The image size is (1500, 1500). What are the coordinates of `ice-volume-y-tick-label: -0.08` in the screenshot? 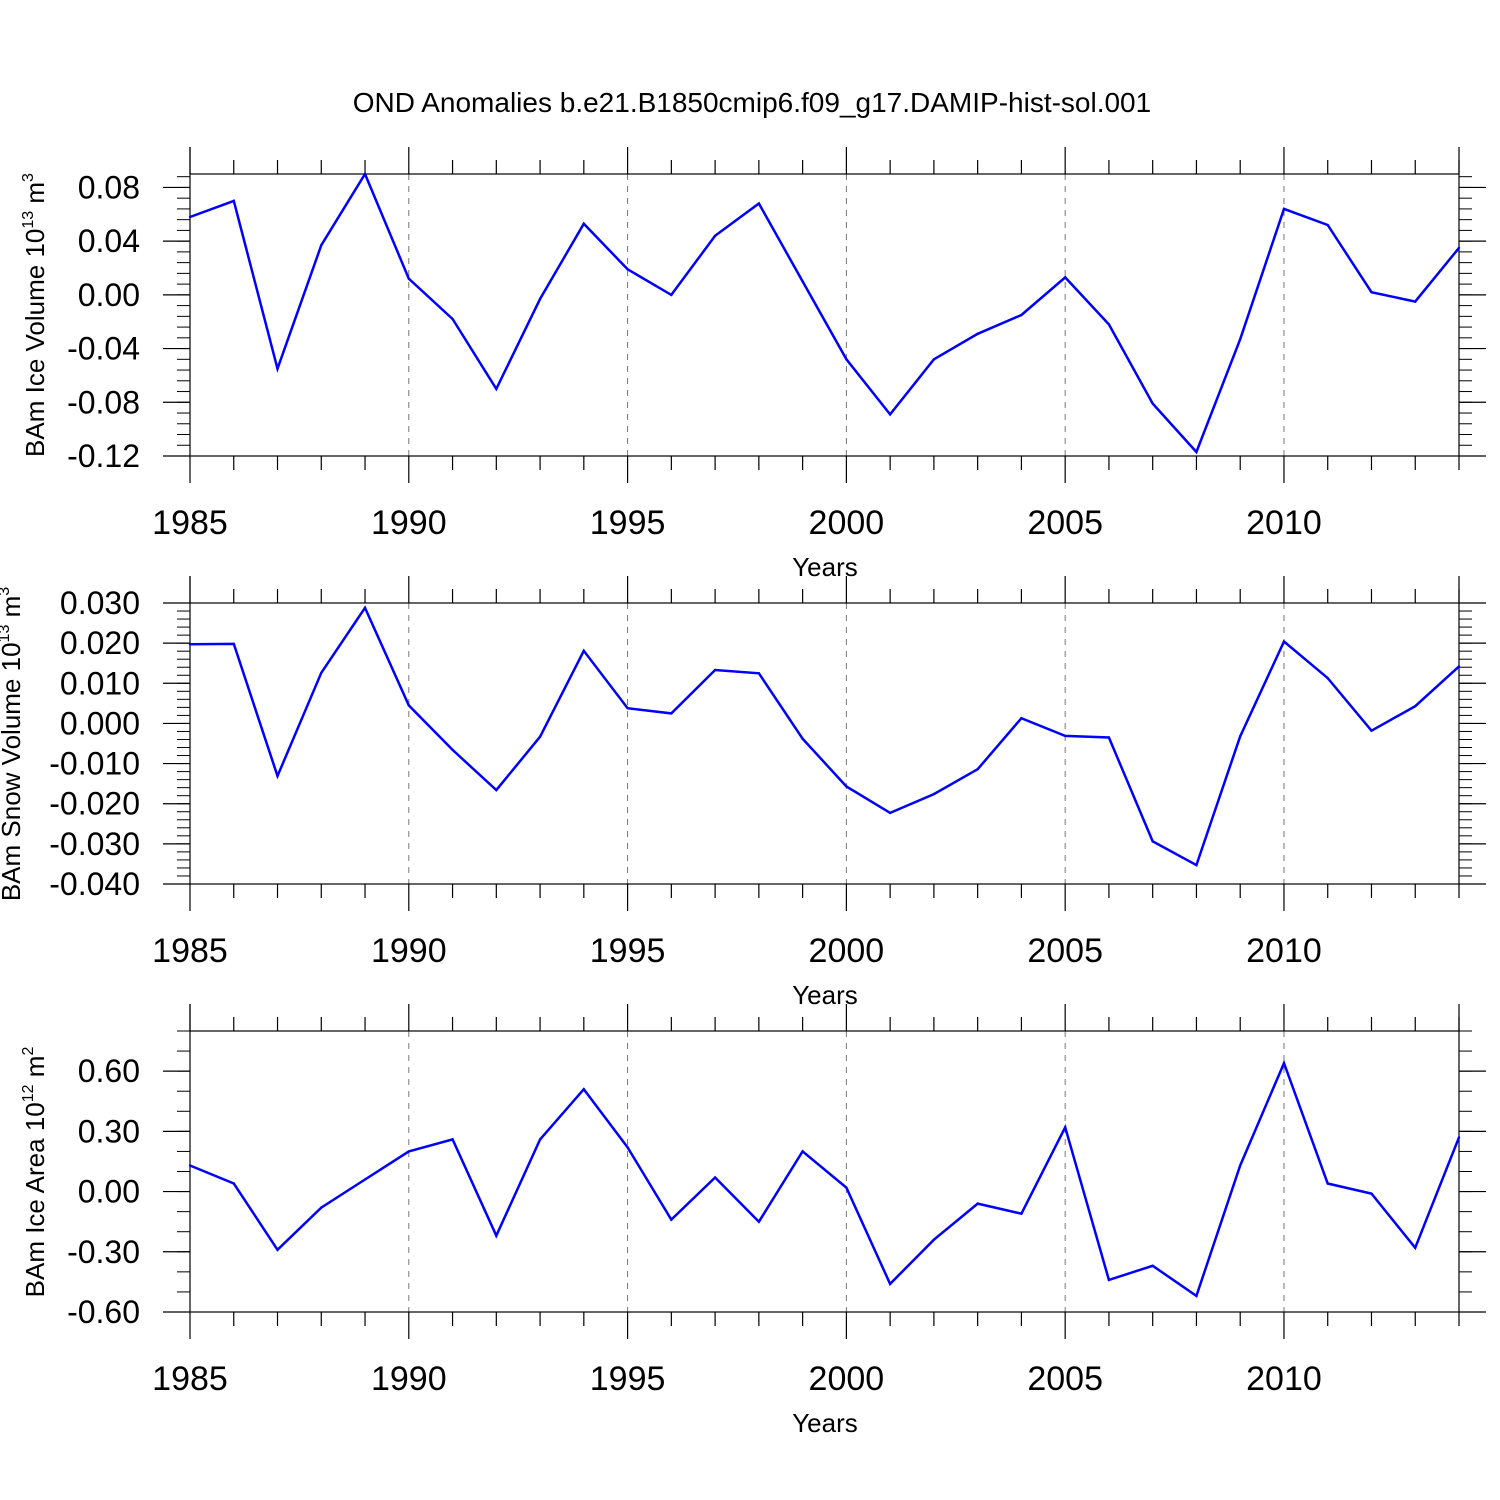 It's located at (103, 402).